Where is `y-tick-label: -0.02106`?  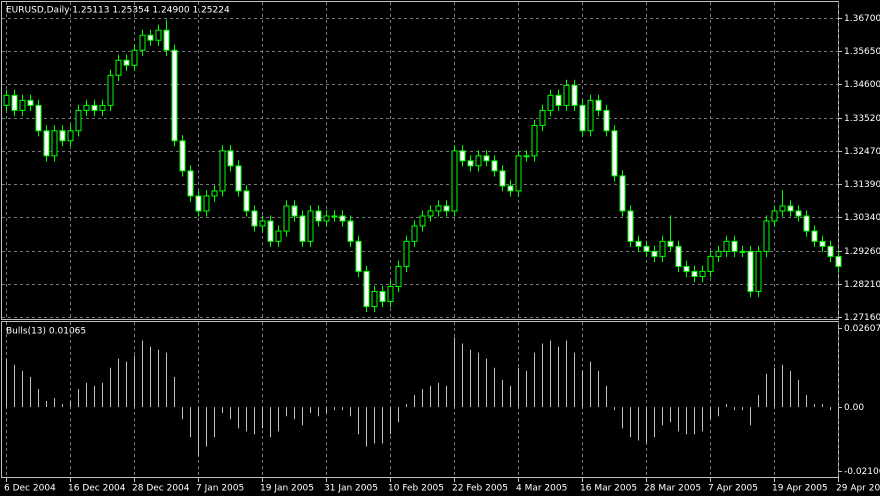 y-tick-label: -0.02106 is located at coordinates (862, 472).